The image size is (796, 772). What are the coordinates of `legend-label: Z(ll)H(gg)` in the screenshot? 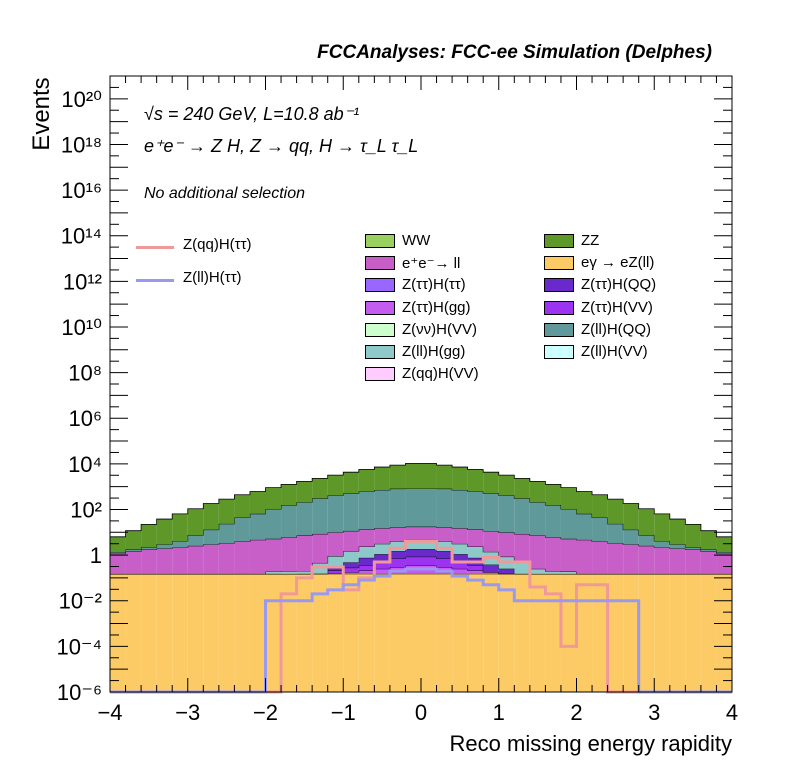 It's located at (434, 351).